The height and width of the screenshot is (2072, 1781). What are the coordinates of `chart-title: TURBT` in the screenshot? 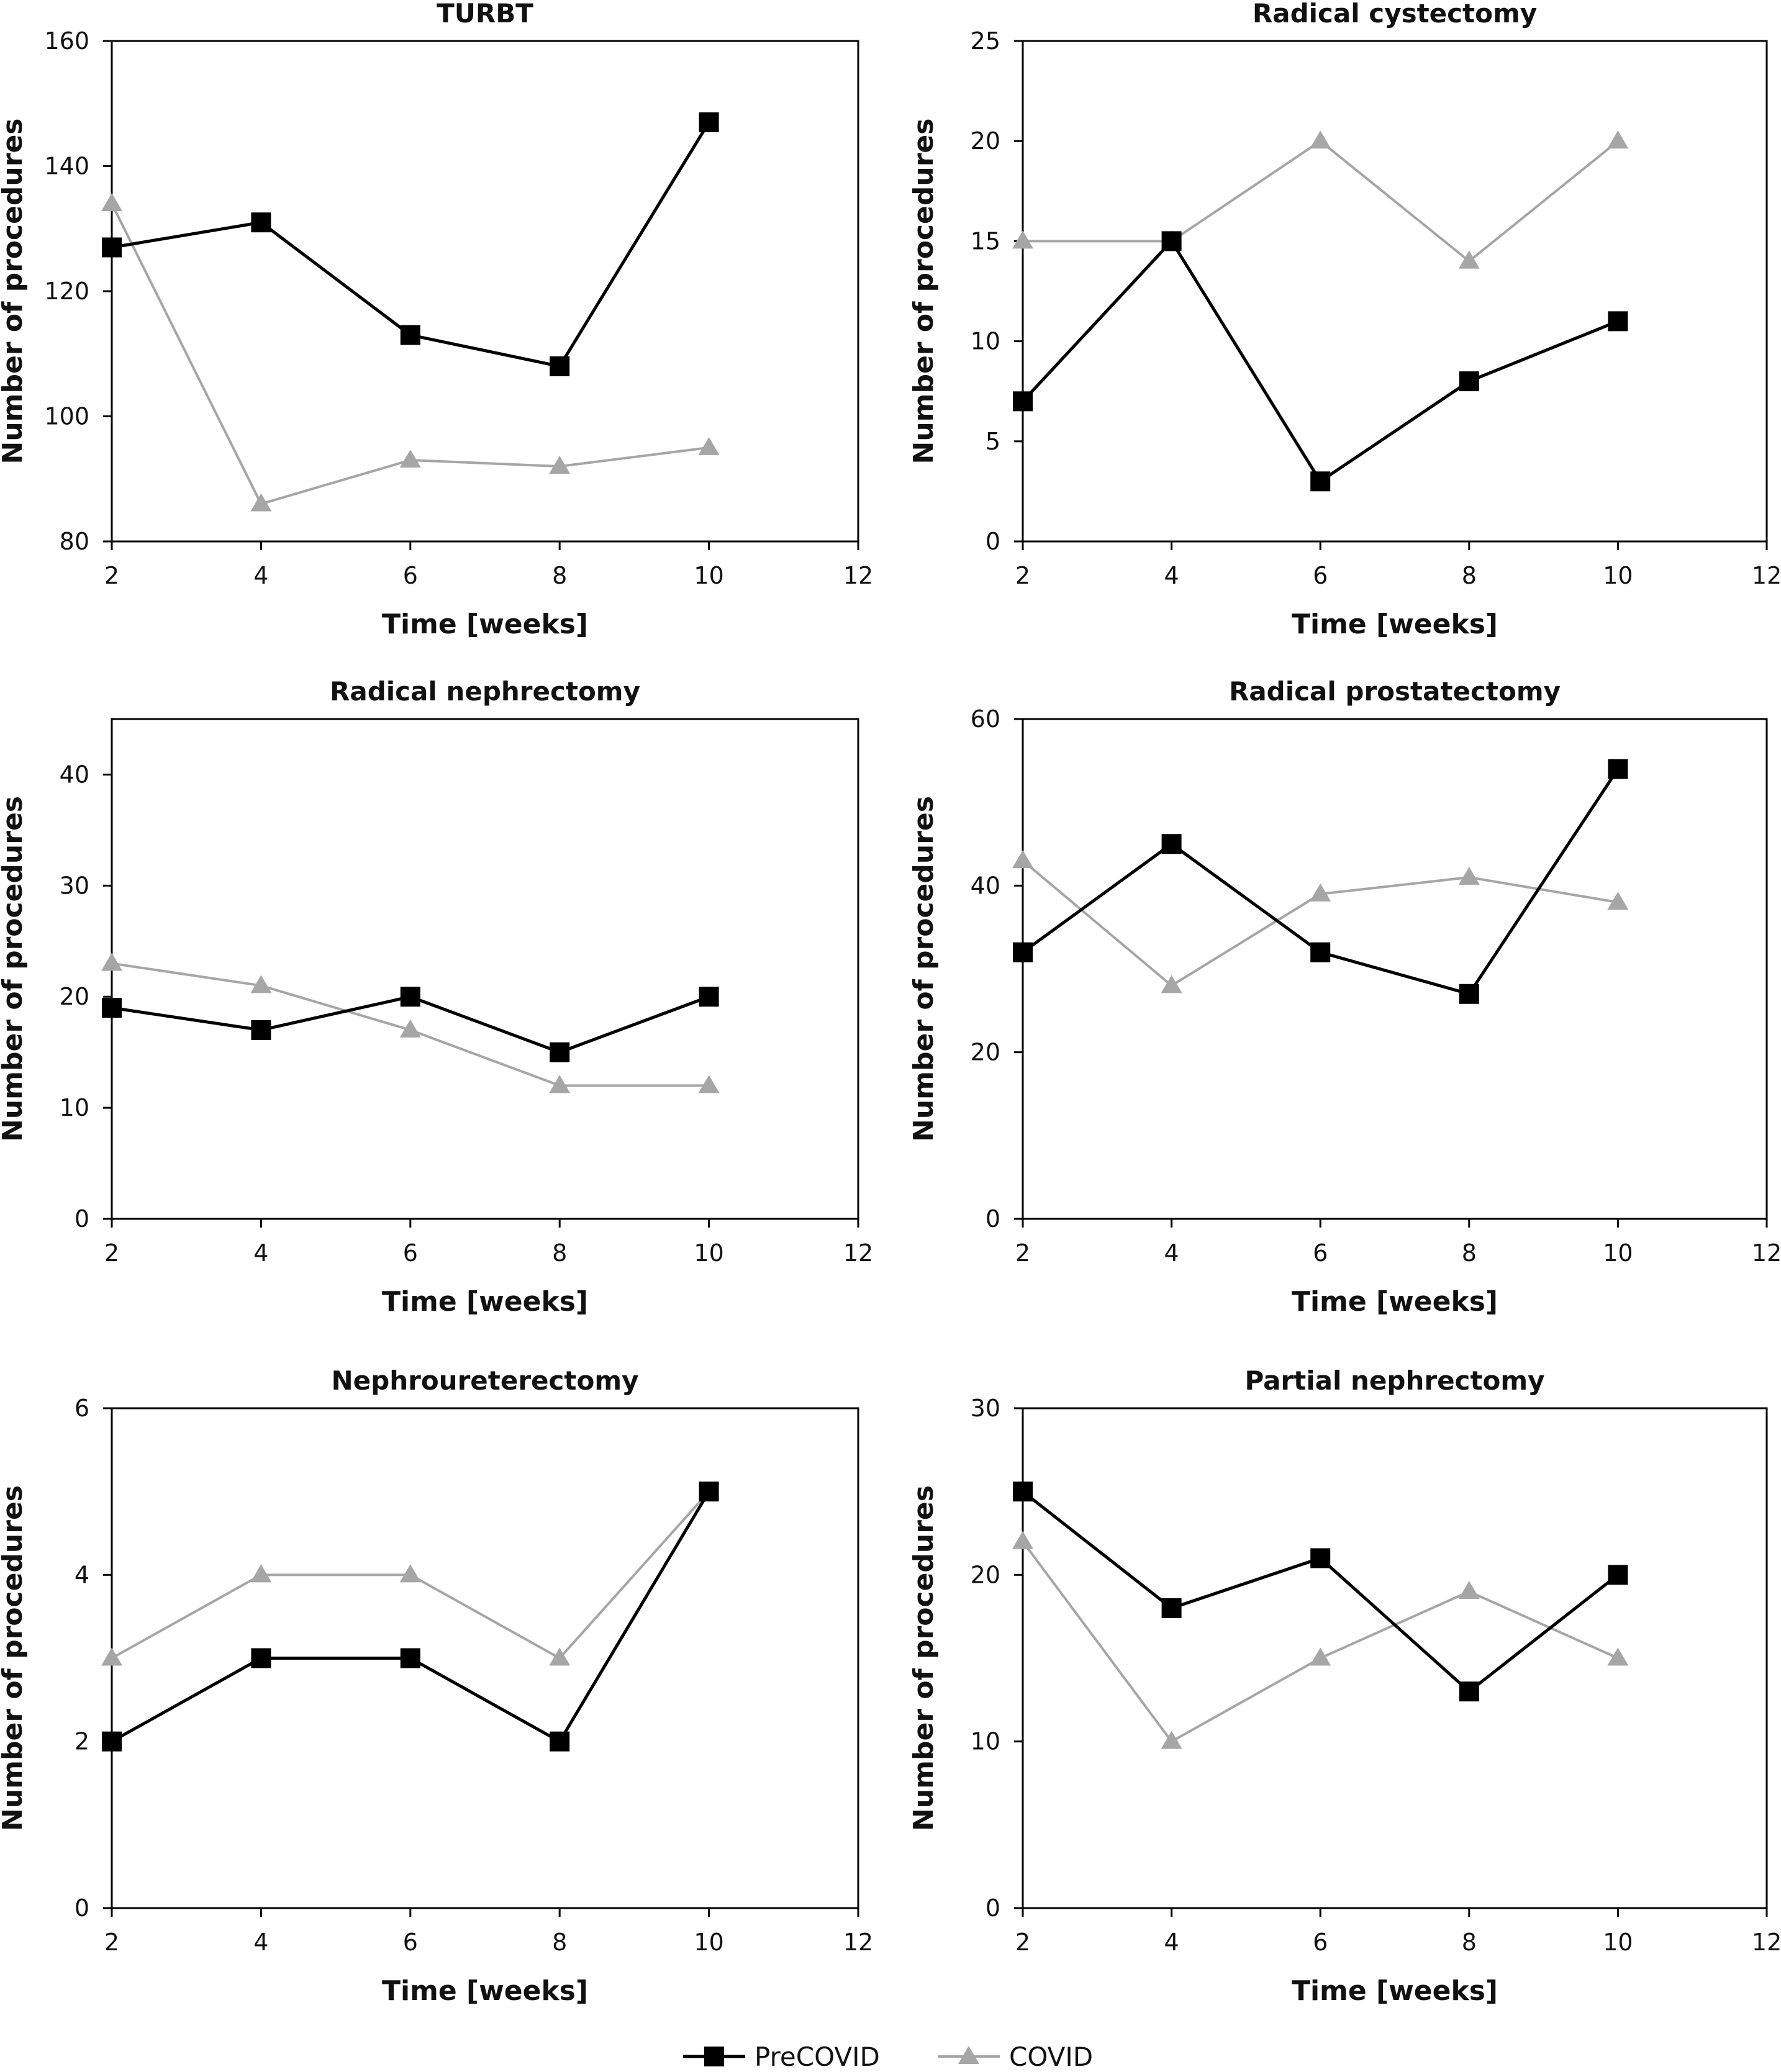 It's located at (485, 14).